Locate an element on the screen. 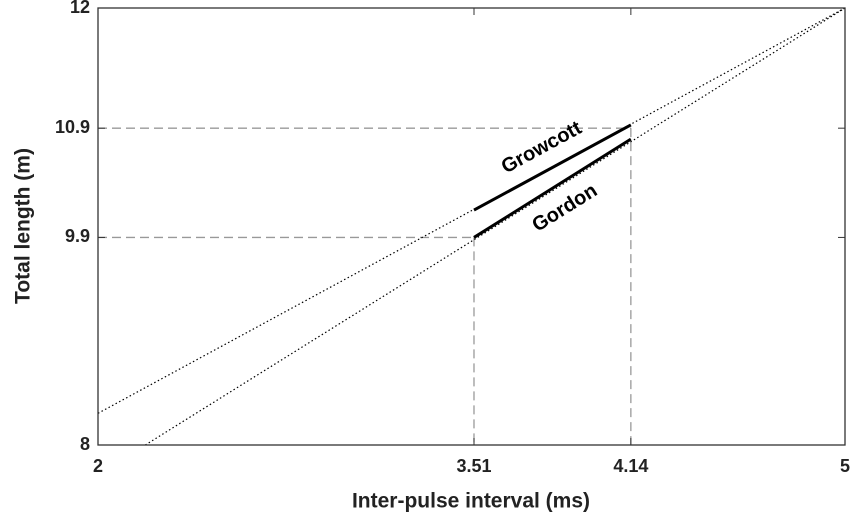 The width and height of the screenshot is (864, 520). x-axis-label: Inter-pulse interval (ms) is located at coordinates (471, 501).